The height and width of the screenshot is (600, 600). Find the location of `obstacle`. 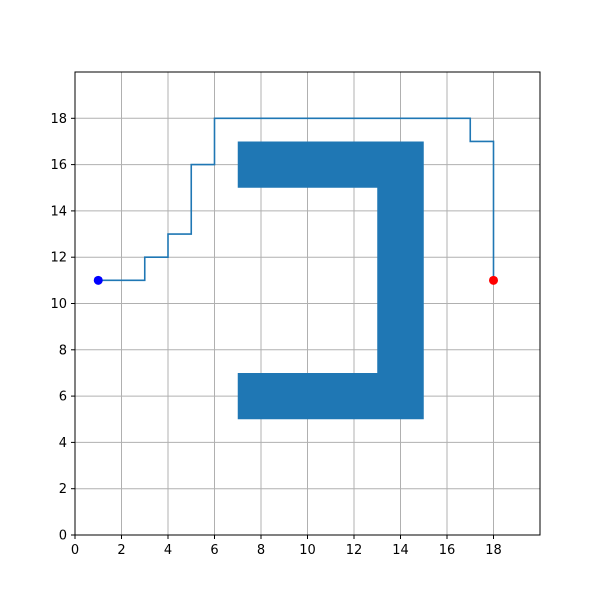

obstacle is located at coordinates (330, 280).